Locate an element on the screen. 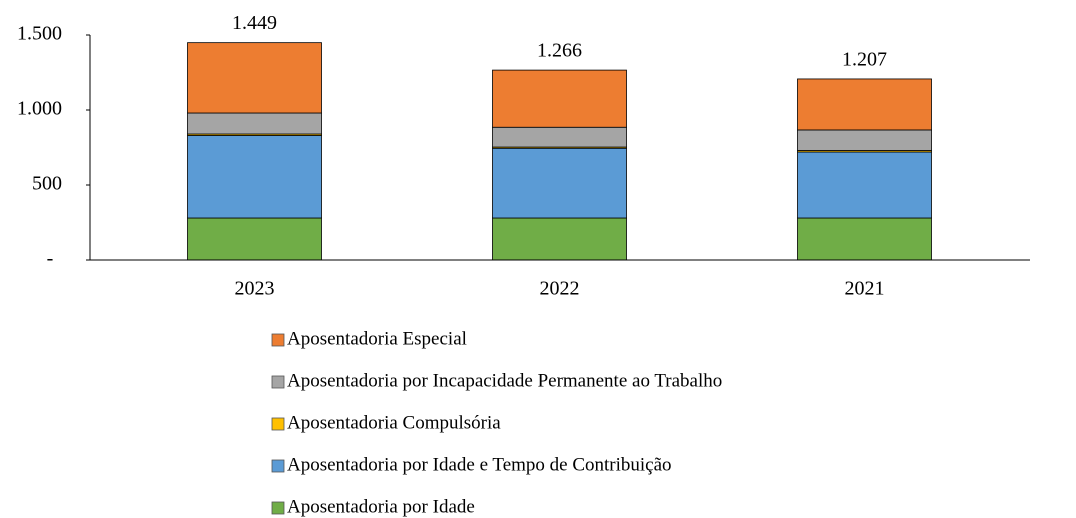  total-label: 1.449 is located at coordinates (254, 23).